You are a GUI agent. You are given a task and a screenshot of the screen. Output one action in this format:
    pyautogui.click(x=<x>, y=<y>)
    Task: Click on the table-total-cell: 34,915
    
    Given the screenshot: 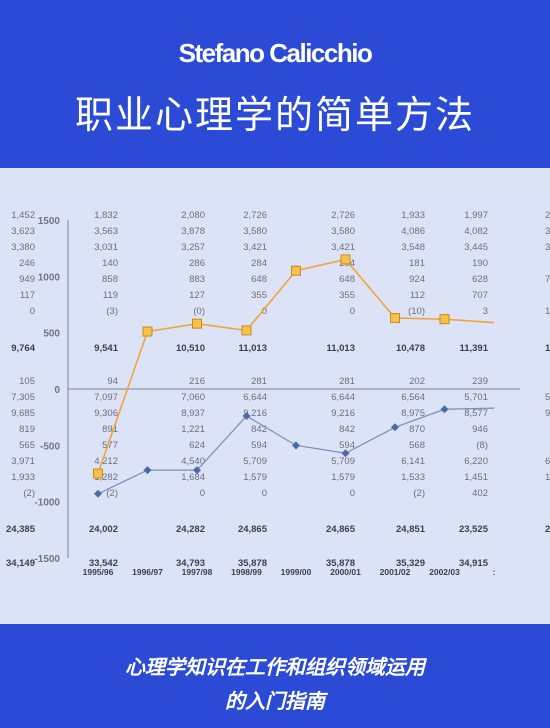 What is the action you would take?
    pyautogui.click(x=474, y=563)
    